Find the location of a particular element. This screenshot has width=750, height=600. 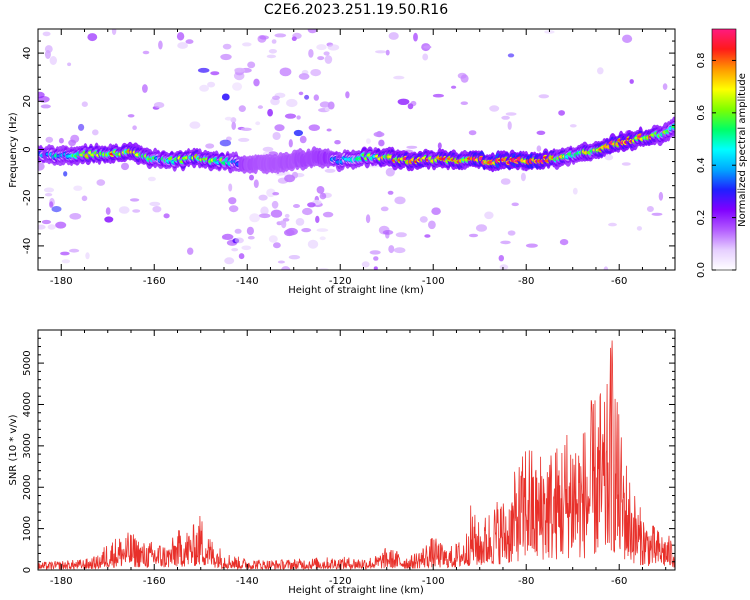

snr-x-tick-label: -140 is located at coordinates (247, 581).